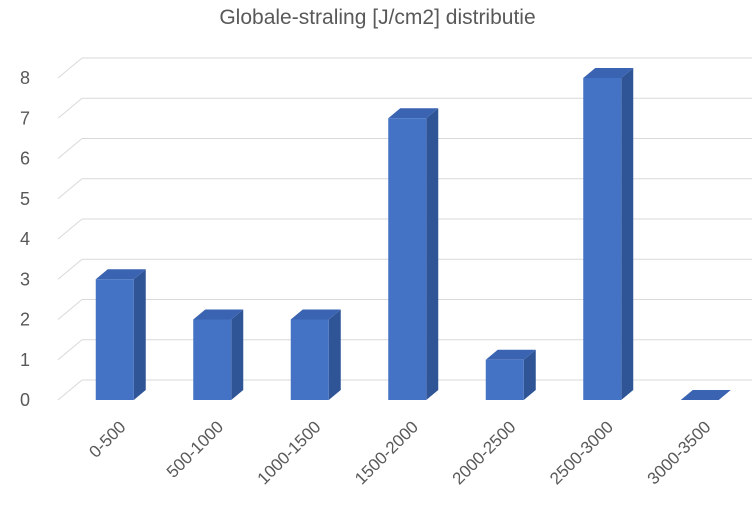 The image size is (755, 508). What do you see at coordinates (484, 452) in the screenshot?
I see `x-tick-label: 2000-2500` at bounding box center [484, 452].